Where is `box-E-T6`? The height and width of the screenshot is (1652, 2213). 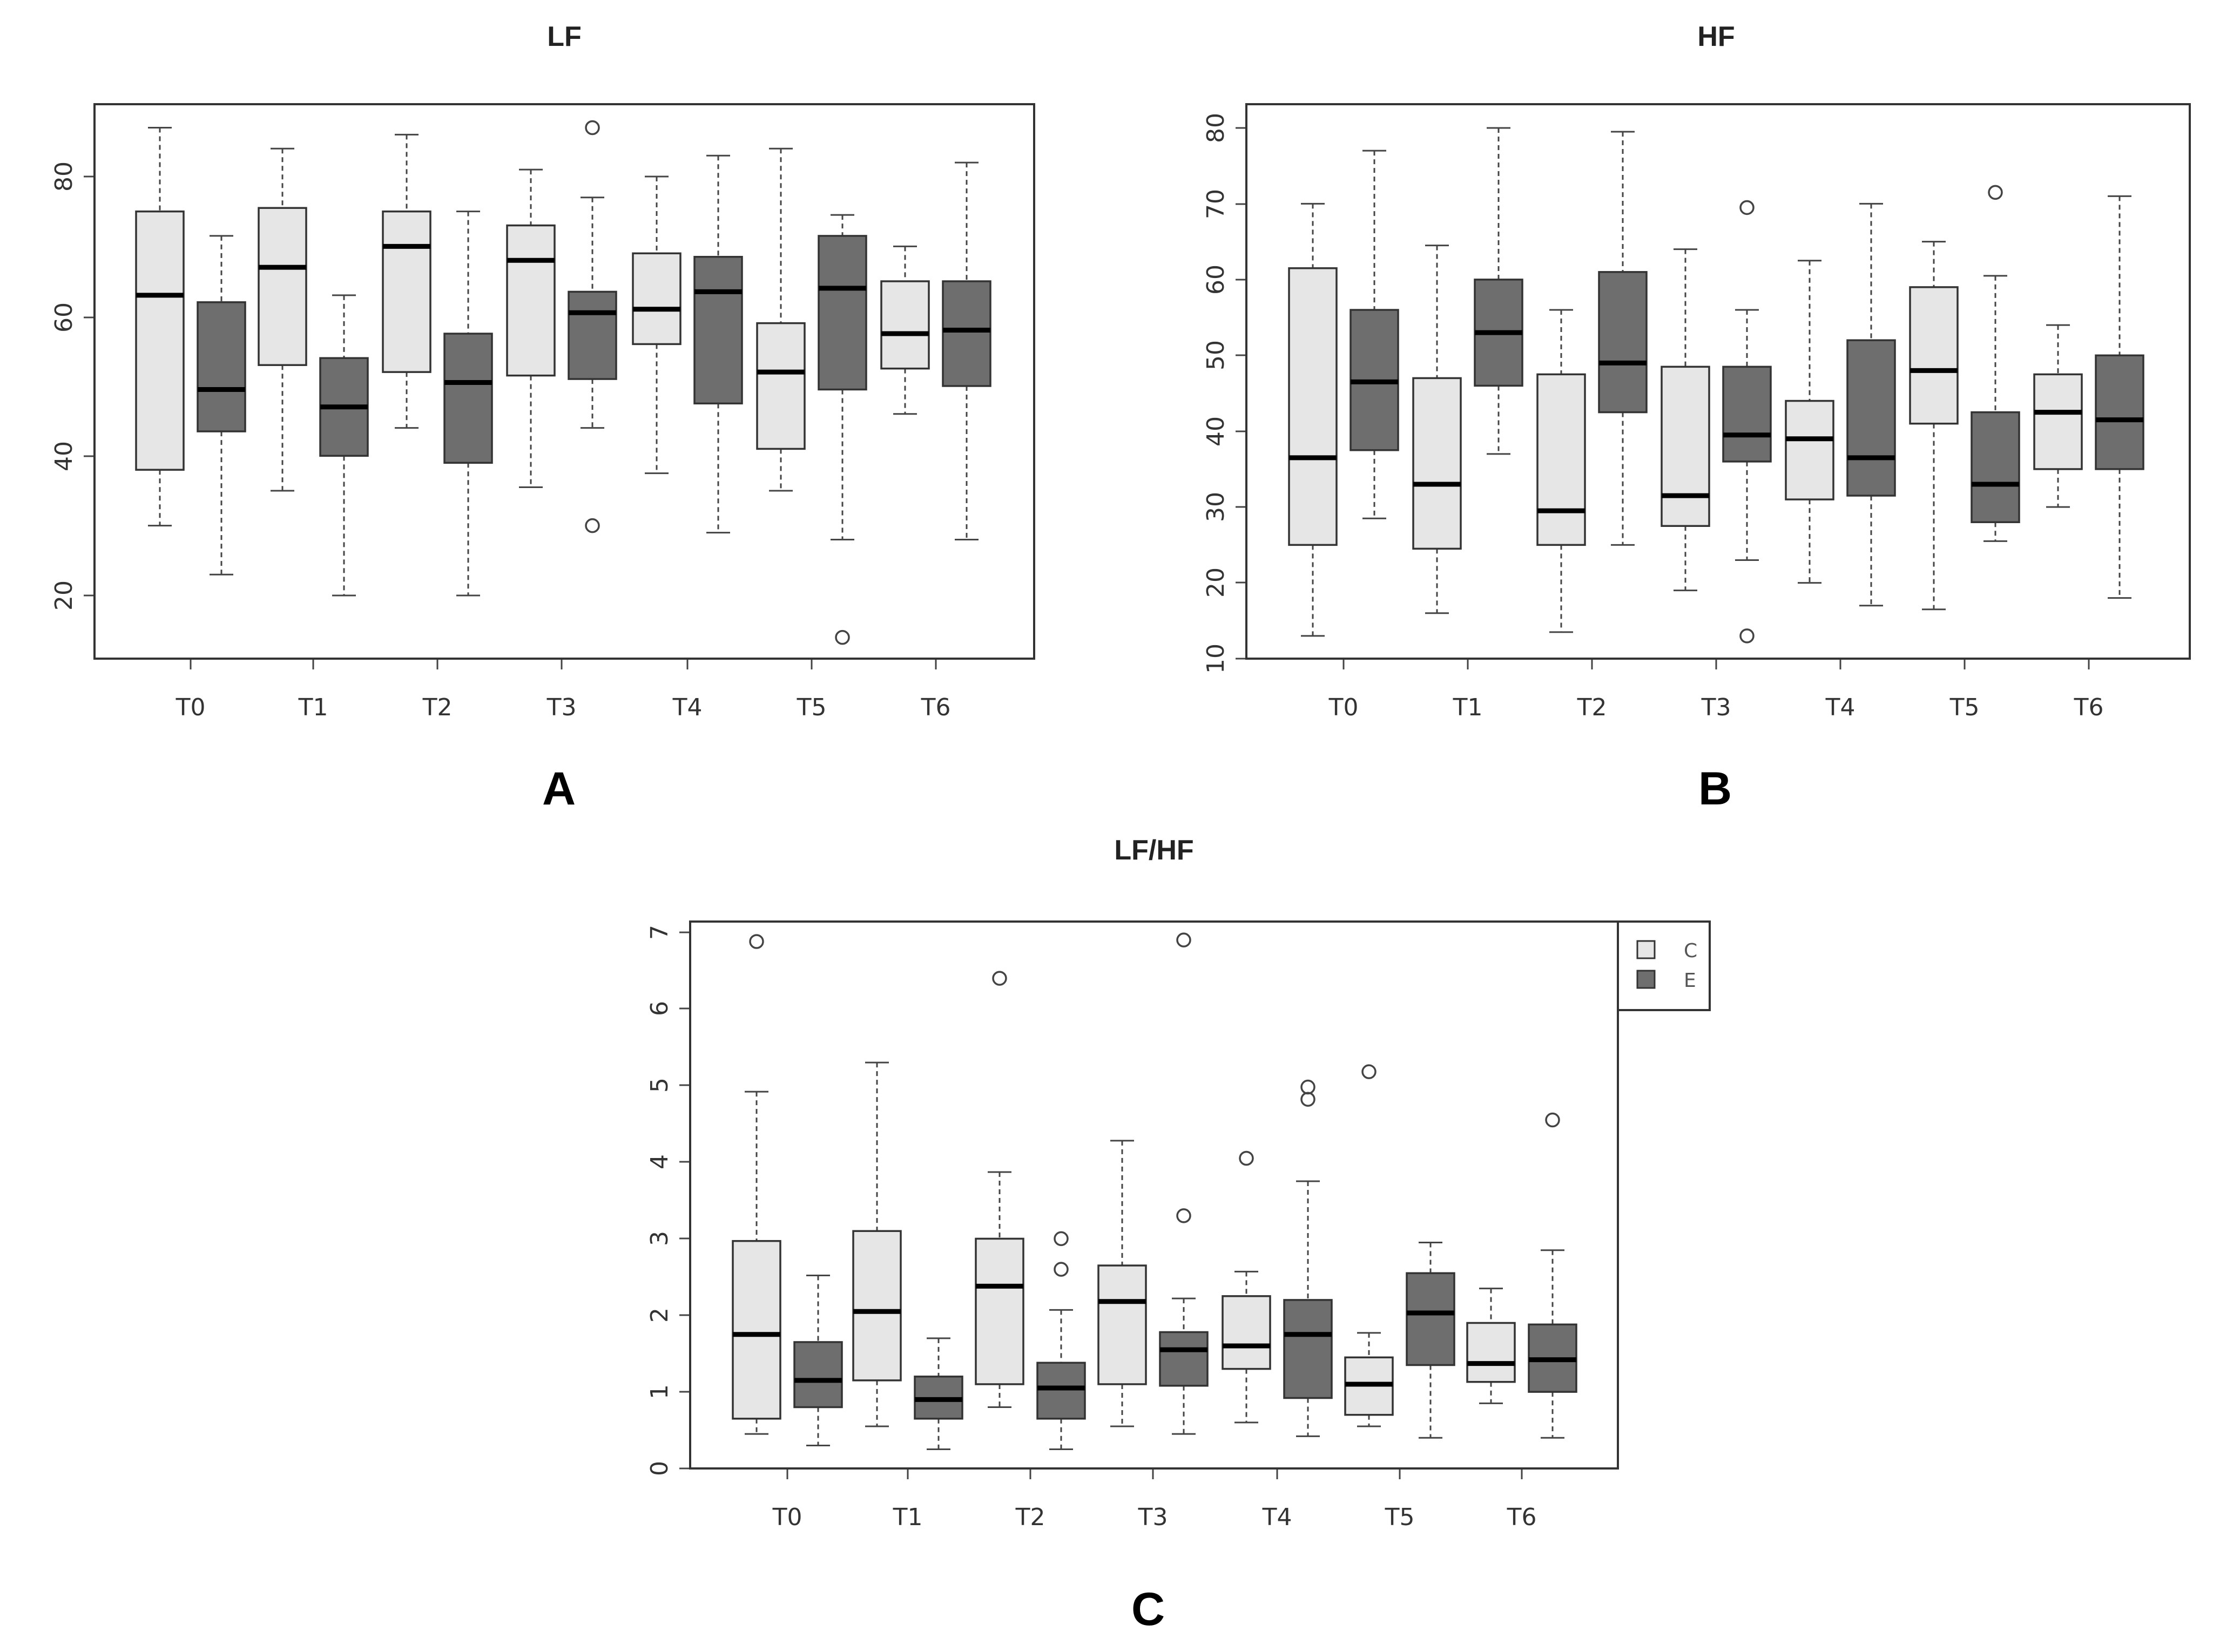 box-E-T6 is located at coordinates (2119, 397).